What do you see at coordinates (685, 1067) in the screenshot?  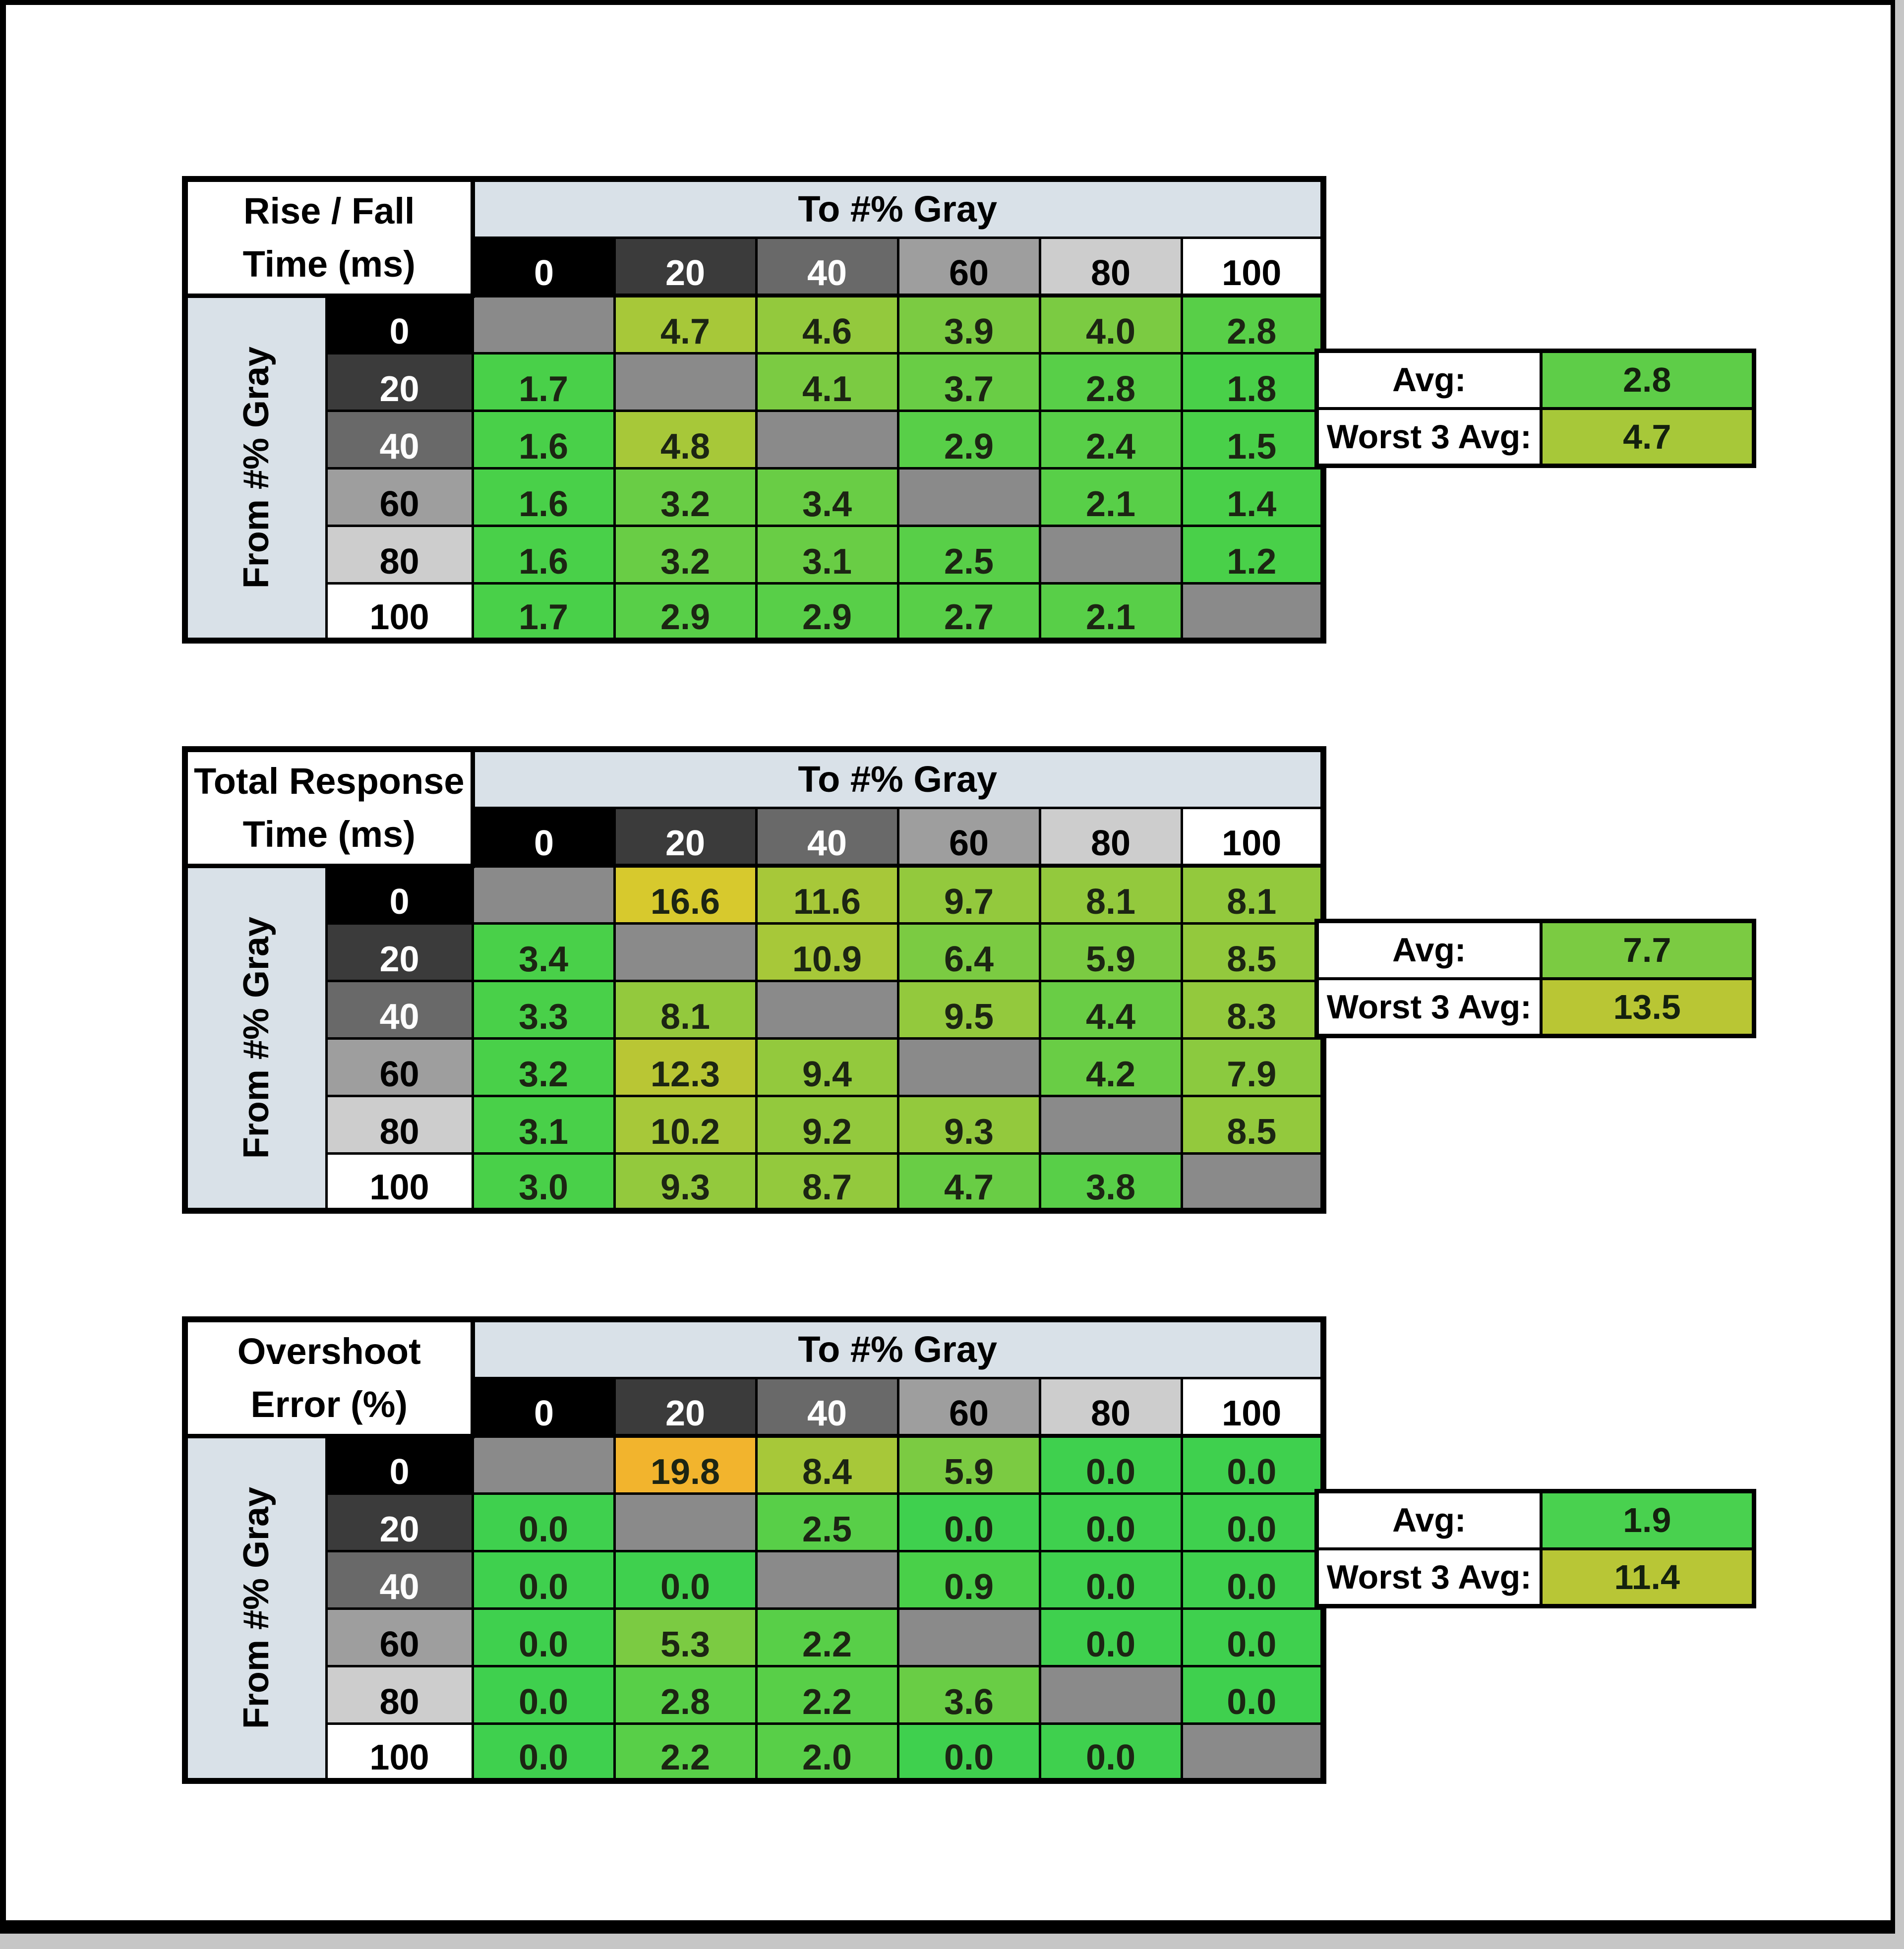 I see `cell-from60-to20: 12.3` at bounding box center [685, 1067].